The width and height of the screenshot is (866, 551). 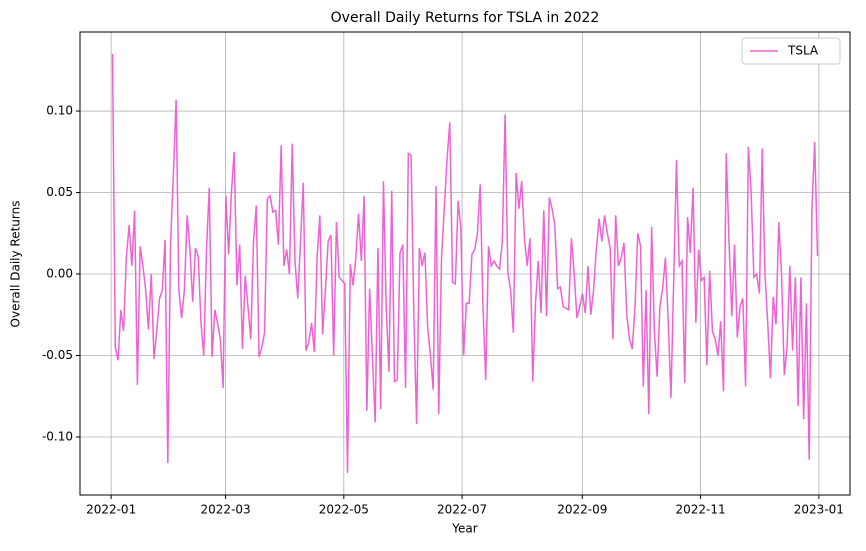 What do you see at coordinates (344, 510) in the screenshot?
I see `x-tick-label: 2022-05` at bounding box center [344, 510].